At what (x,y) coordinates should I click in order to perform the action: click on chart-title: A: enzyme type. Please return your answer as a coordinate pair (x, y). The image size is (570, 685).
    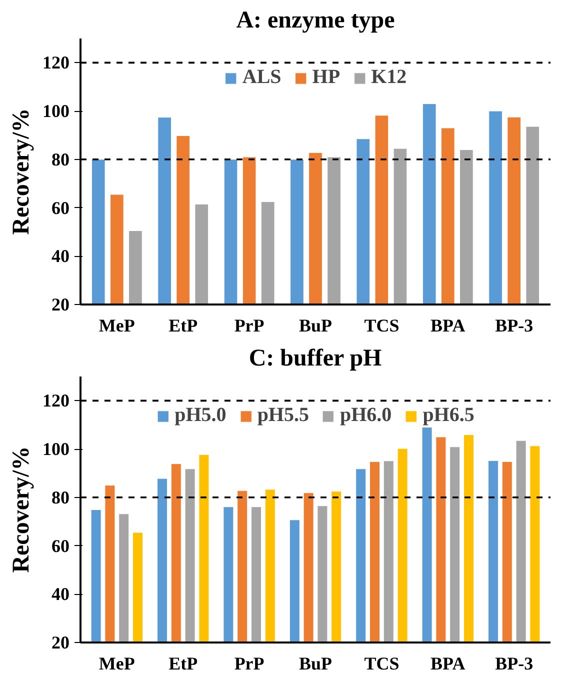
    Looking at the image, I should click on (316, 21).